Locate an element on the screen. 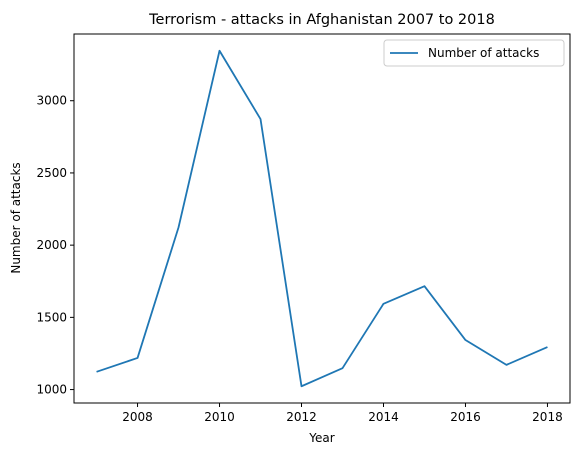  legend-box is located at coordinates (474, 53).